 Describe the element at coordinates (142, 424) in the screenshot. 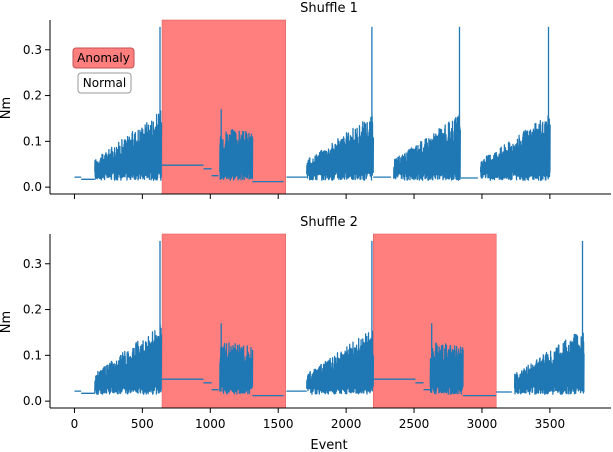

I see `x-tick-label: 500` at that location.